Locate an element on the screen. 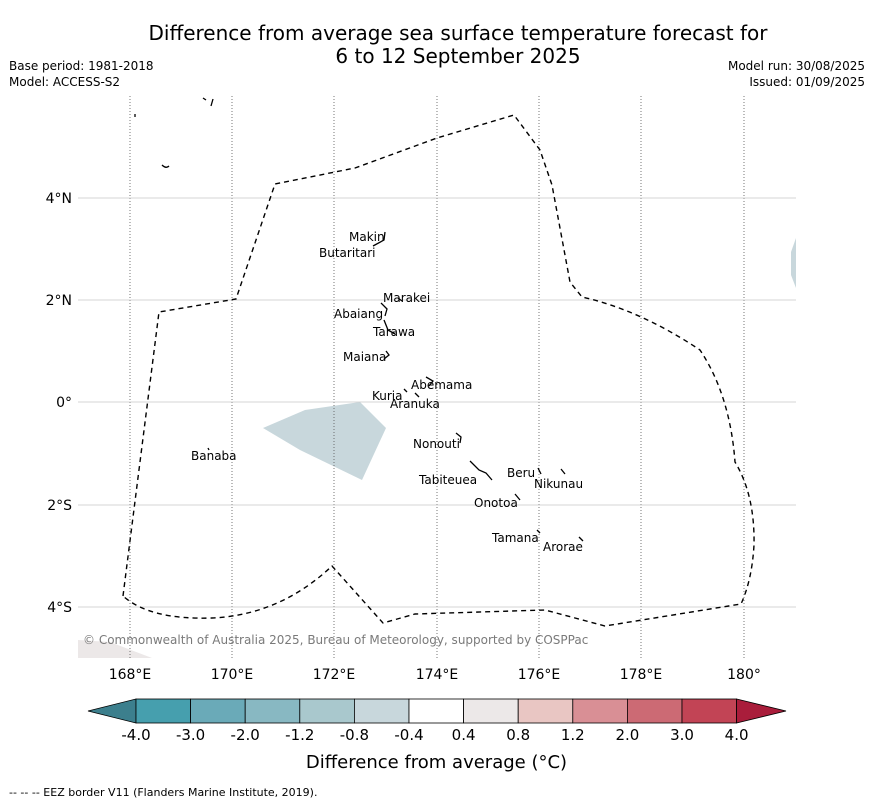  lon-tick-label: 176°E is located at coordinates (539, 675).